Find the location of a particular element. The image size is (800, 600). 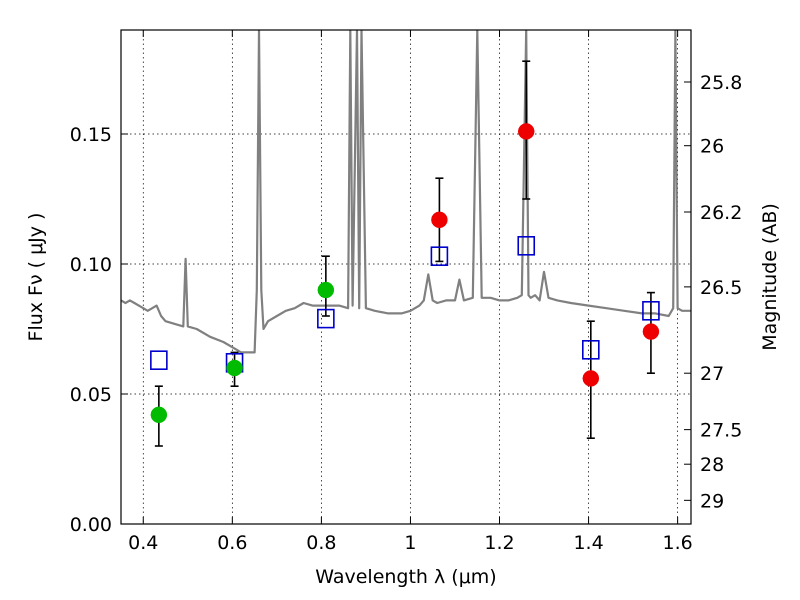

x-tick-label: 1.4 is located at coordinates (588, 543).